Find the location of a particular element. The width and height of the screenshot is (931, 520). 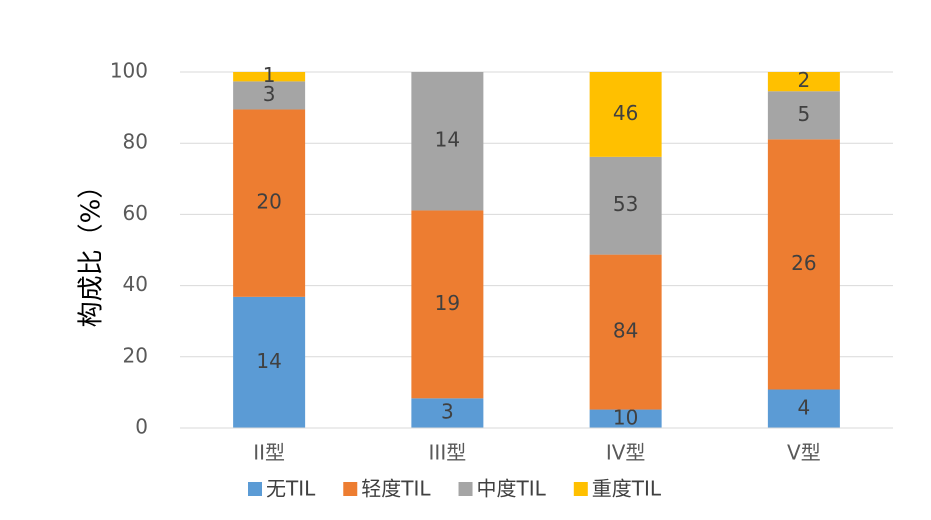

legend-label: 重度TIL is located at coordinates (627, 489).